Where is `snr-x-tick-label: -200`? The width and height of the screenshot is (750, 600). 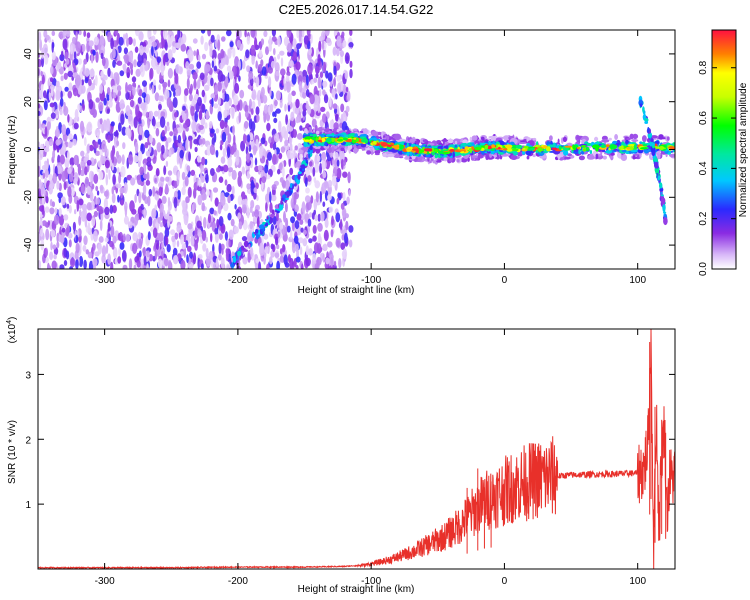
snr-x-tick-label: -200 is located at coordinates (238, 581).